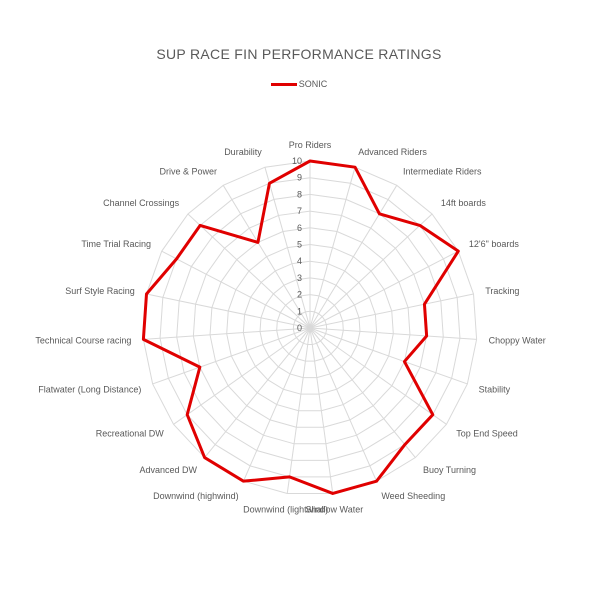 The height and width of the screenshot is (599, 598). Describe the element at coordinates (285, 509) in the screenshot. I see `category-label: Downwind (lightwind)` at that location.